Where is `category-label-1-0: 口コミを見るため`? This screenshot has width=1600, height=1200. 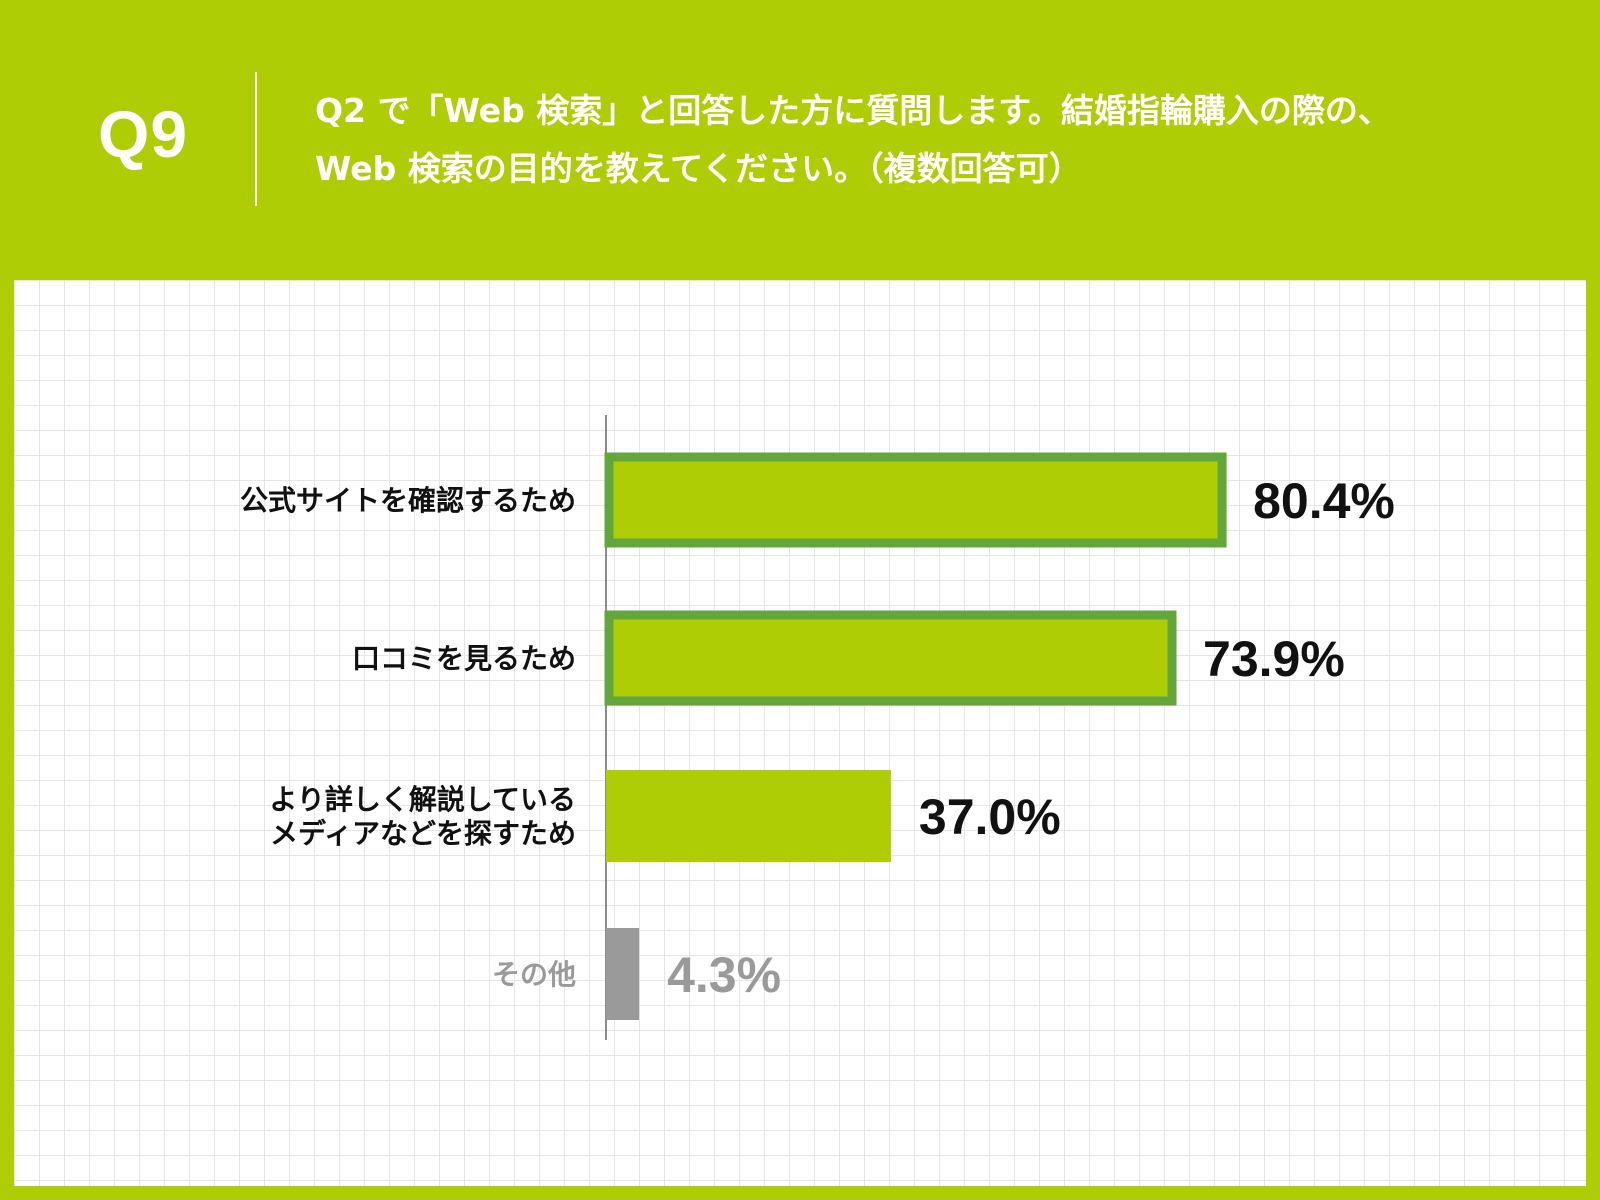 category-label-1-0: 口コミを見るため is located at coordinates (464, 658).